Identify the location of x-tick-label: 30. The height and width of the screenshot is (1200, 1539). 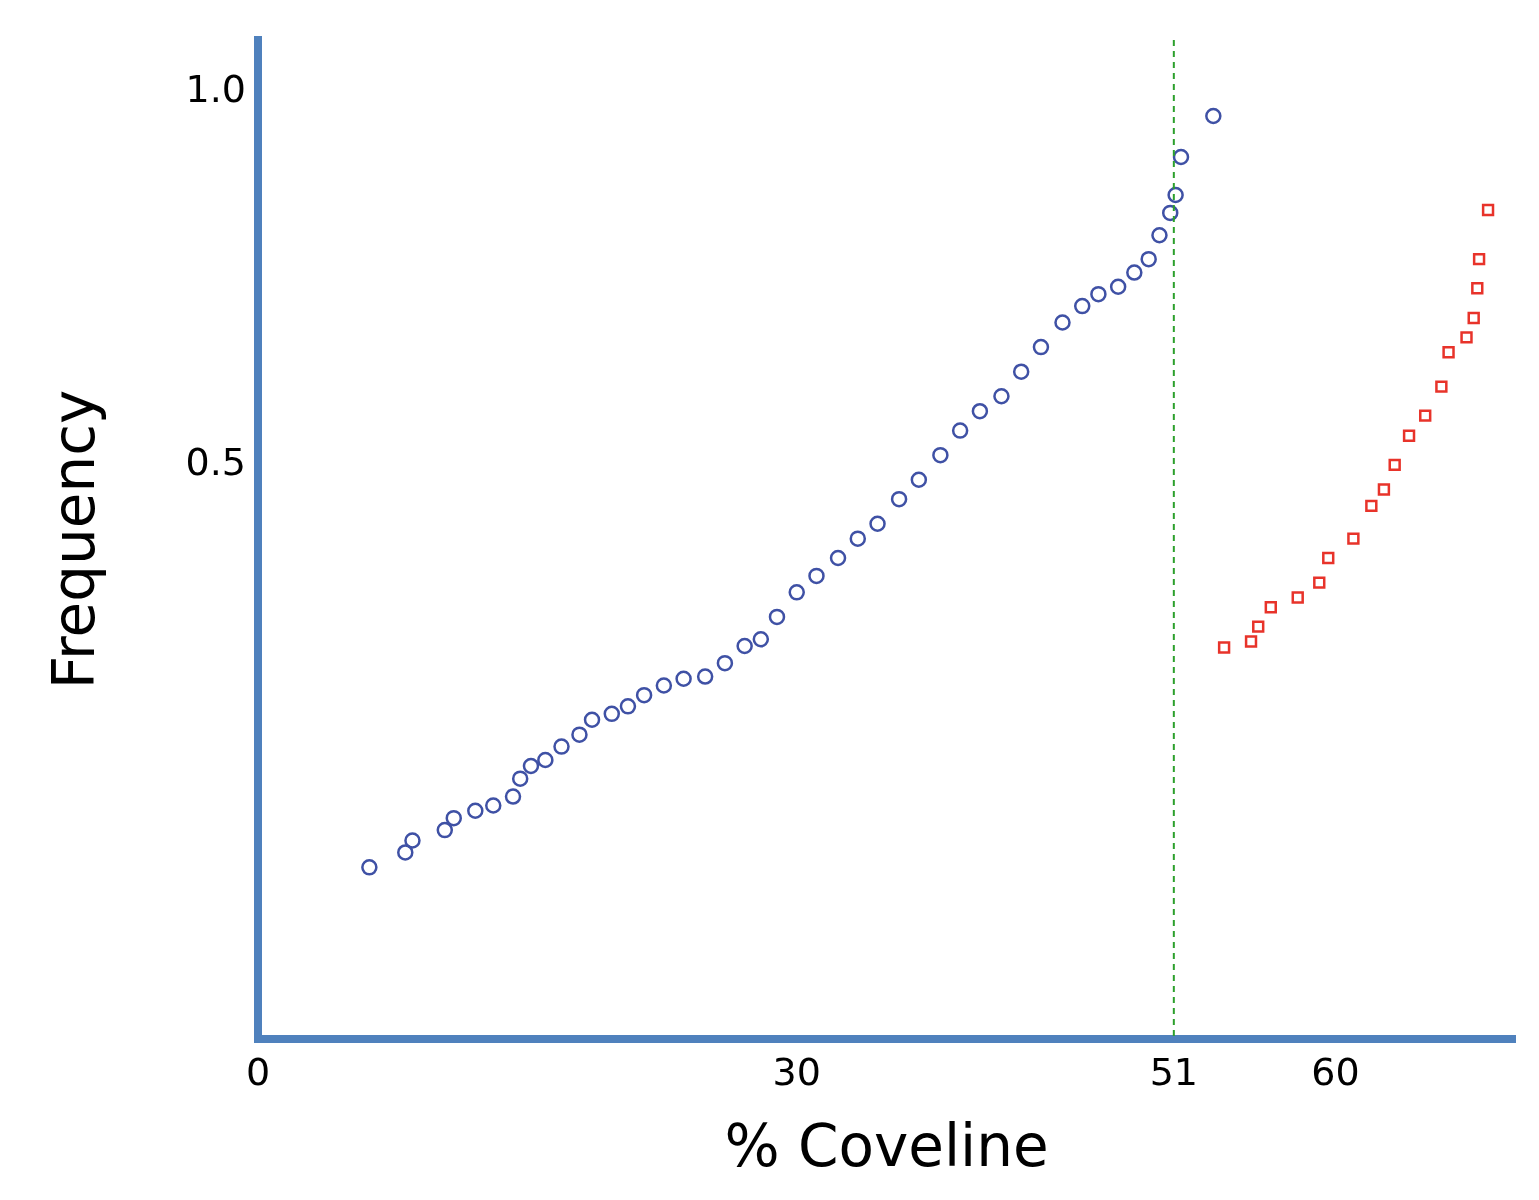
(796, 1072).